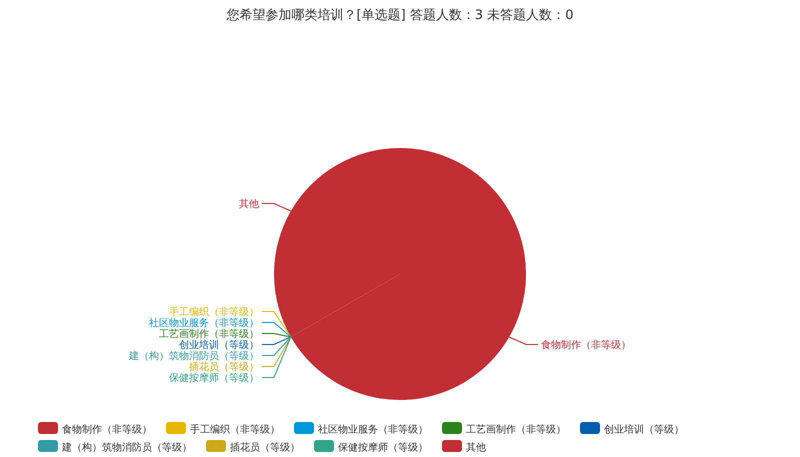  Describe the element at coordinates (193, 356) in the screenshot. I see `category-label: 建（构）筑物消防员（等级）` at that location.